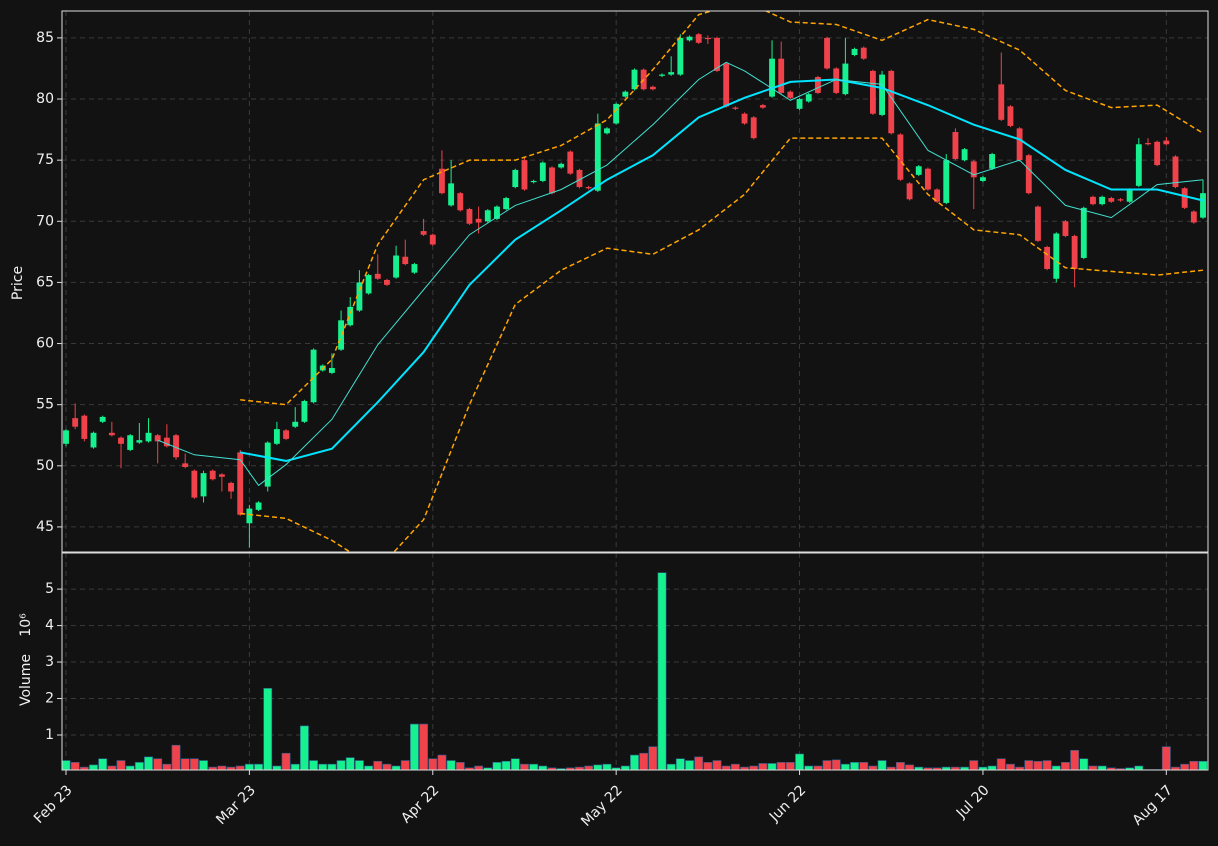 Image resolution: width=1218 pixels, height=846 pixels. Describe the element at coordinates (45, 527) in the screenshot. I see `y-tick-label: 45` at that location.